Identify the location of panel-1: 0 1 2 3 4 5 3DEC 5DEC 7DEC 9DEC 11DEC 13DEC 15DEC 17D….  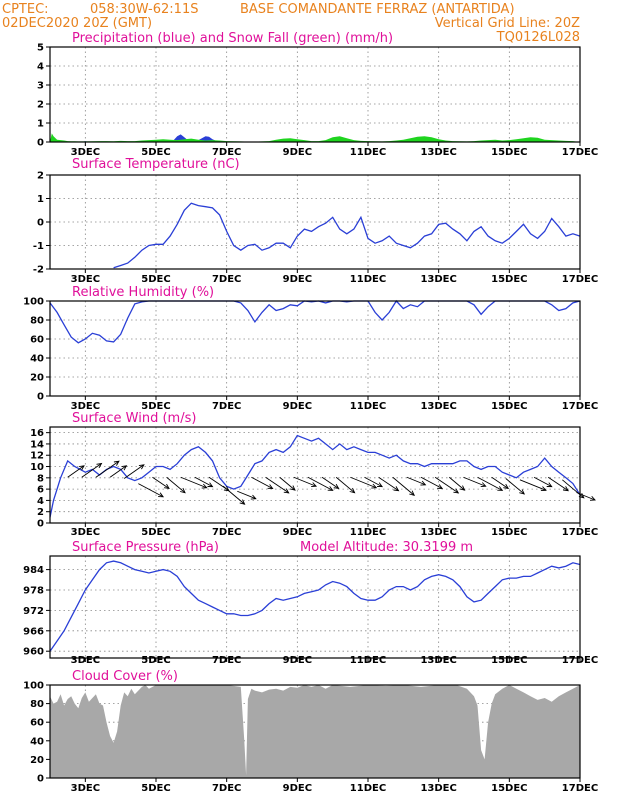
(317, 94).